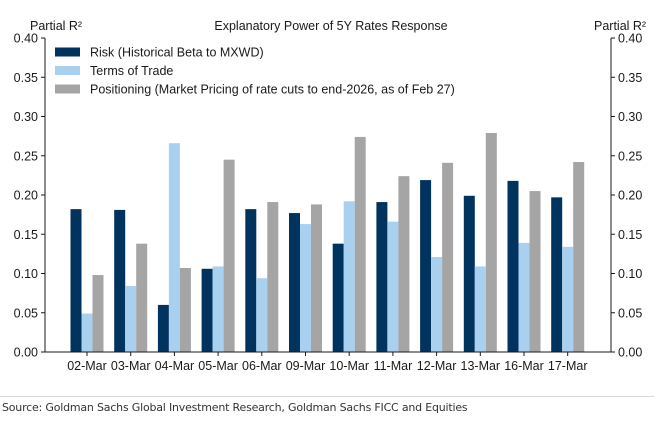 This screenshot has height=424, width=664. I want to click on x-tick-label: 04-Mar, so click(175, 366).